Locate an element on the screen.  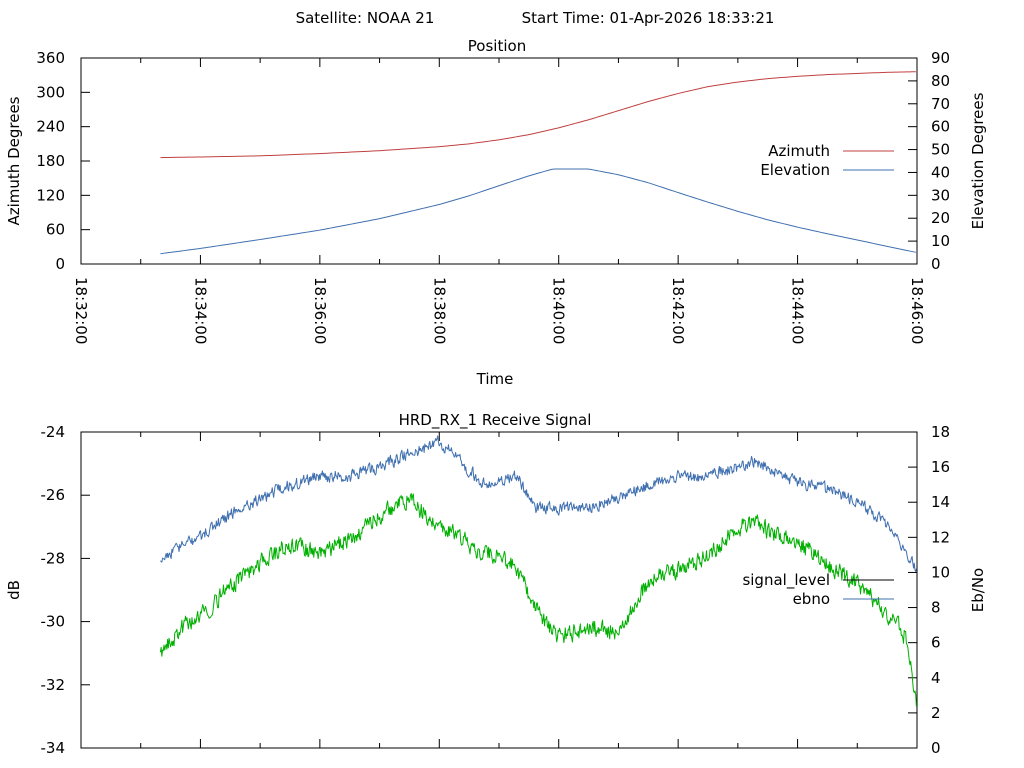
y-tick-label: 360 is located at coordinates (50, 58).